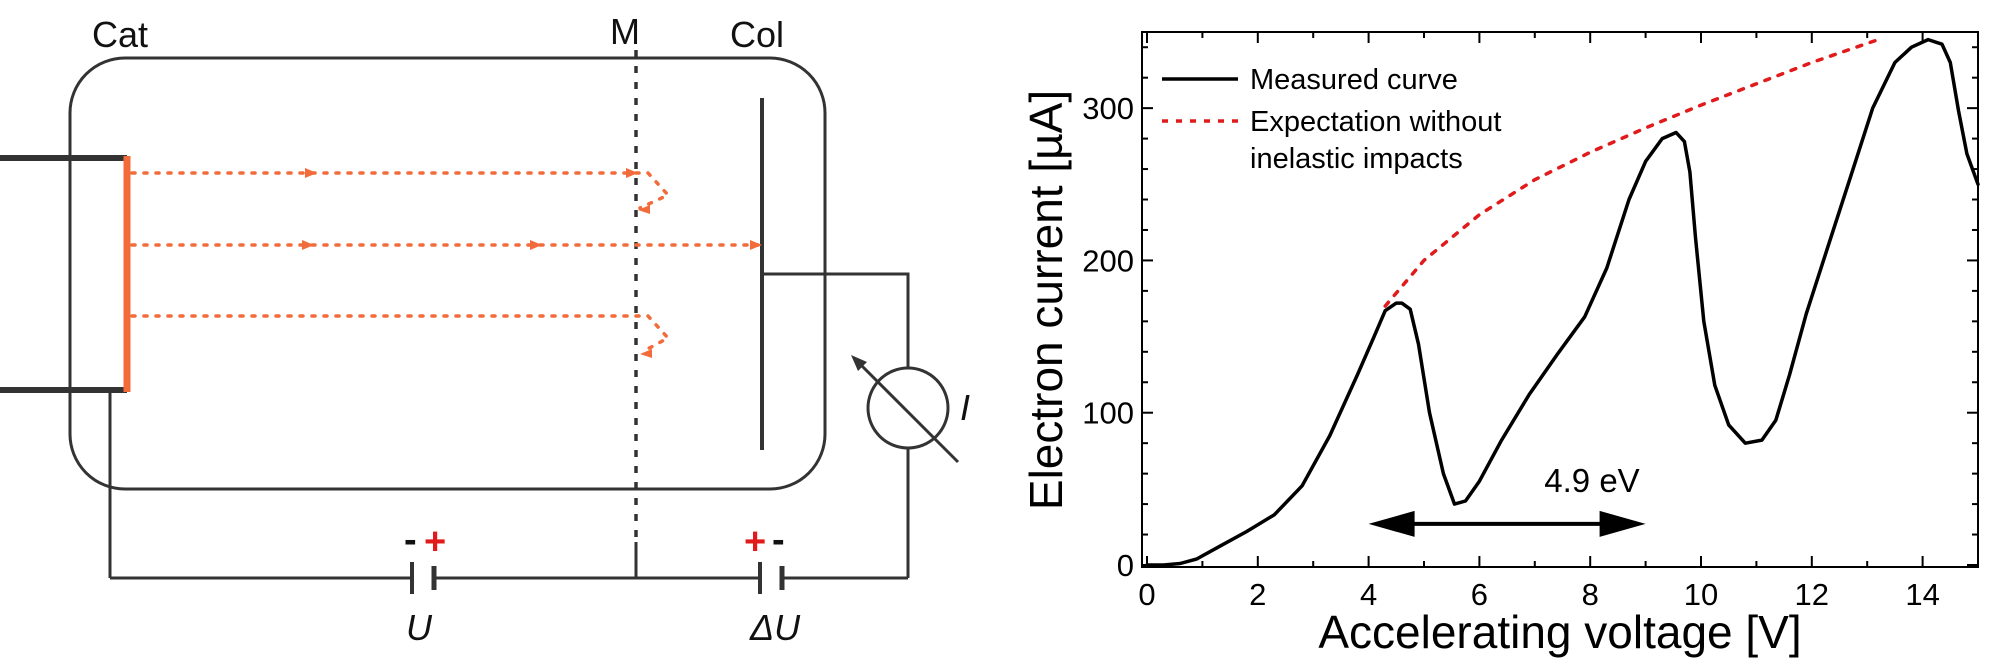 The width and height of the screenshot is (2015, 667). Describe the element at coordinates (1632, 172) in the screenshot. I see `series-line-expected` at that location.